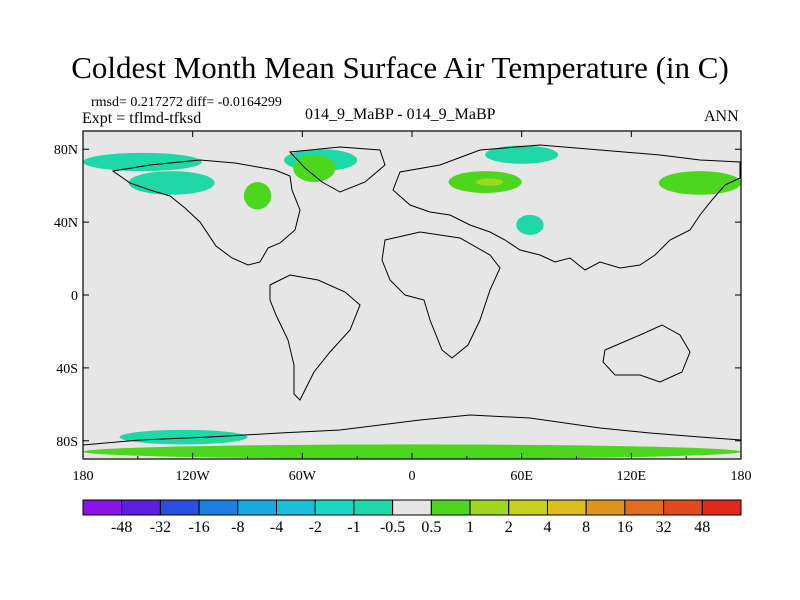  Describe the element at coordinates (206, 212) in the screenshot. I see `coastline-north-america` at that location.